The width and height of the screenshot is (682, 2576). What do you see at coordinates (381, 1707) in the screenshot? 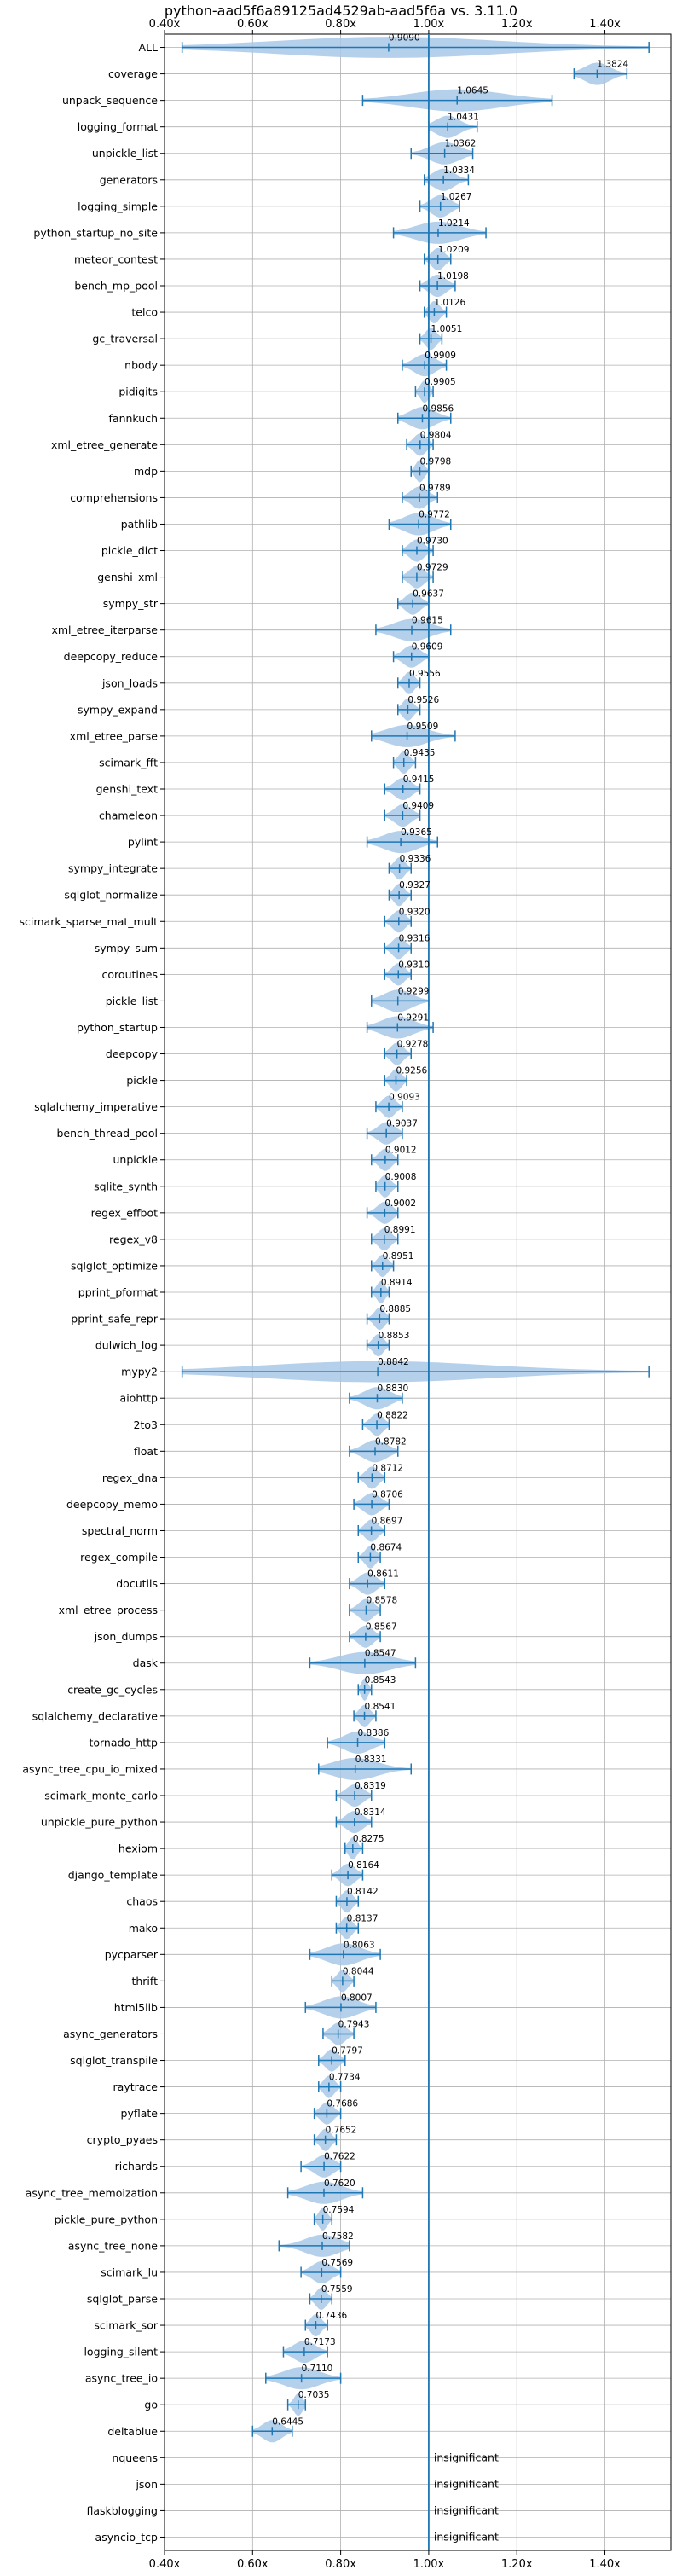
I see `value-label: 0.8541` at bounding box center [381, 1707].